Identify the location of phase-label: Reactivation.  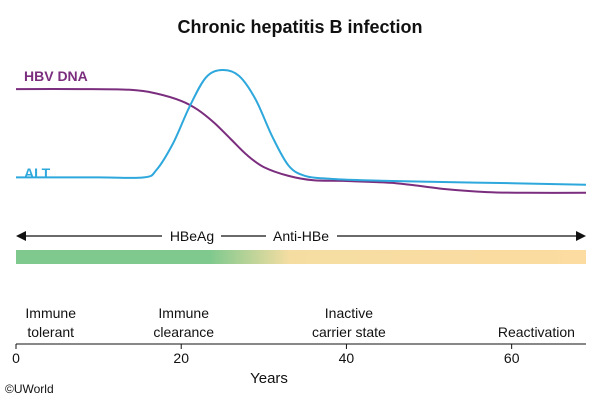
(536, 332).